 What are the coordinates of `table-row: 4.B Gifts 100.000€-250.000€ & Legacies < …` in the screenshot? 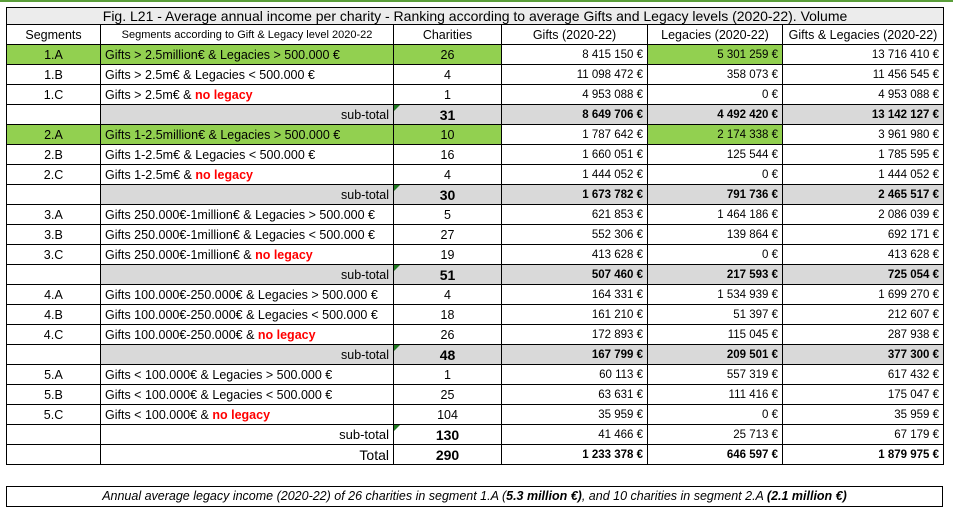 It's located at (475, 314).